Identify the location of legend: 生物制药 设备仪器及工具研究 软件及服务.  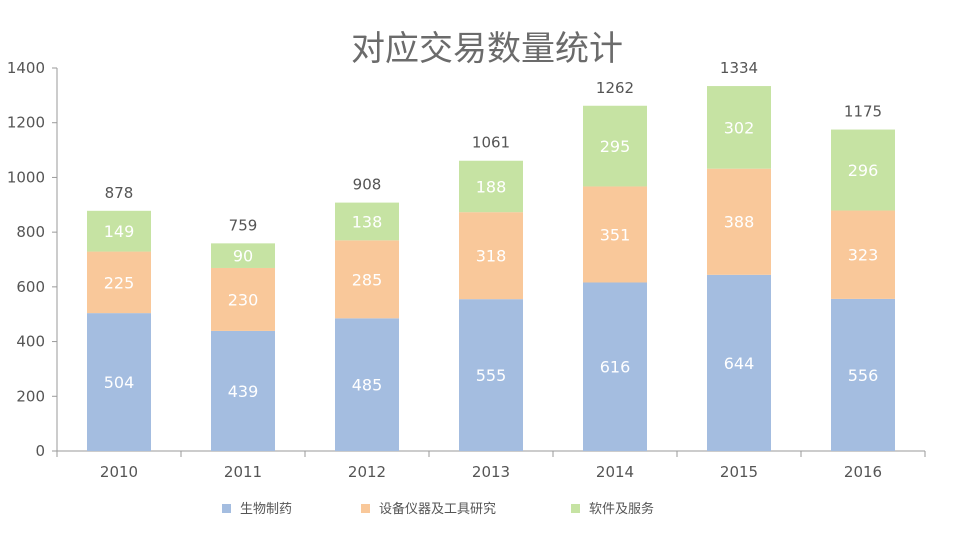
(438, 509).